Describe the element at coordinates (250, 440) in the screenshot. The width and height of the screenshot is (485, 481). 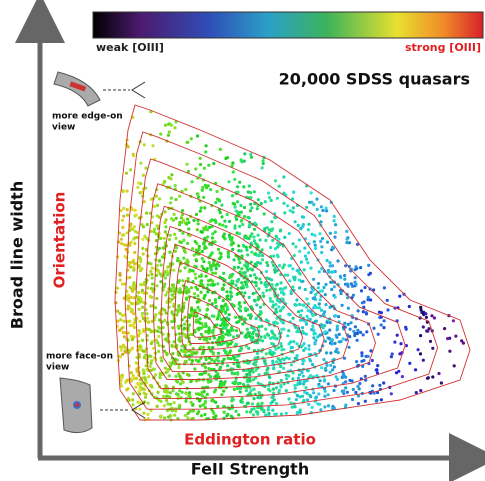
I see `eddington-label: Eddington ratio` at that location.